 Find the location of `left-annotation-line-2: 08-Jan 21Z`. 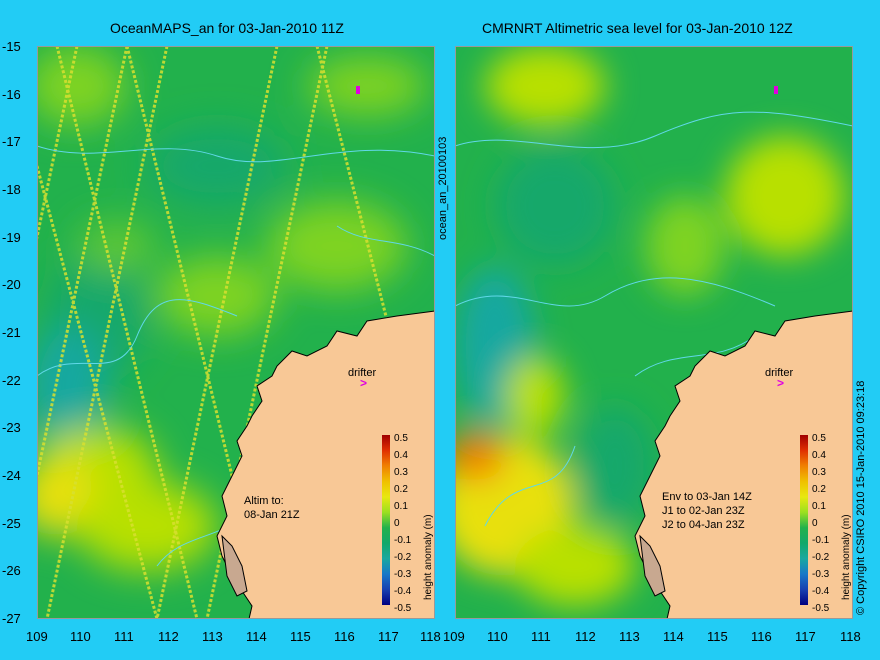

left-annotation-line-2: 08-Jan 21Z is located at coordinates (272, 515).